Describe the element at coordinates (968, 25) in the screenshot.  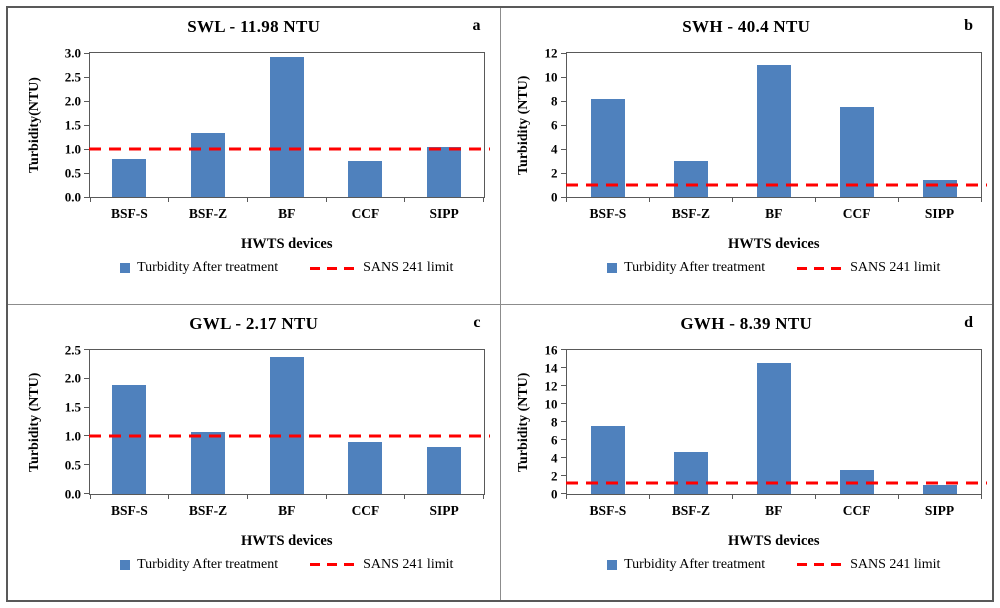
I see `panel-letter: b` at that location.